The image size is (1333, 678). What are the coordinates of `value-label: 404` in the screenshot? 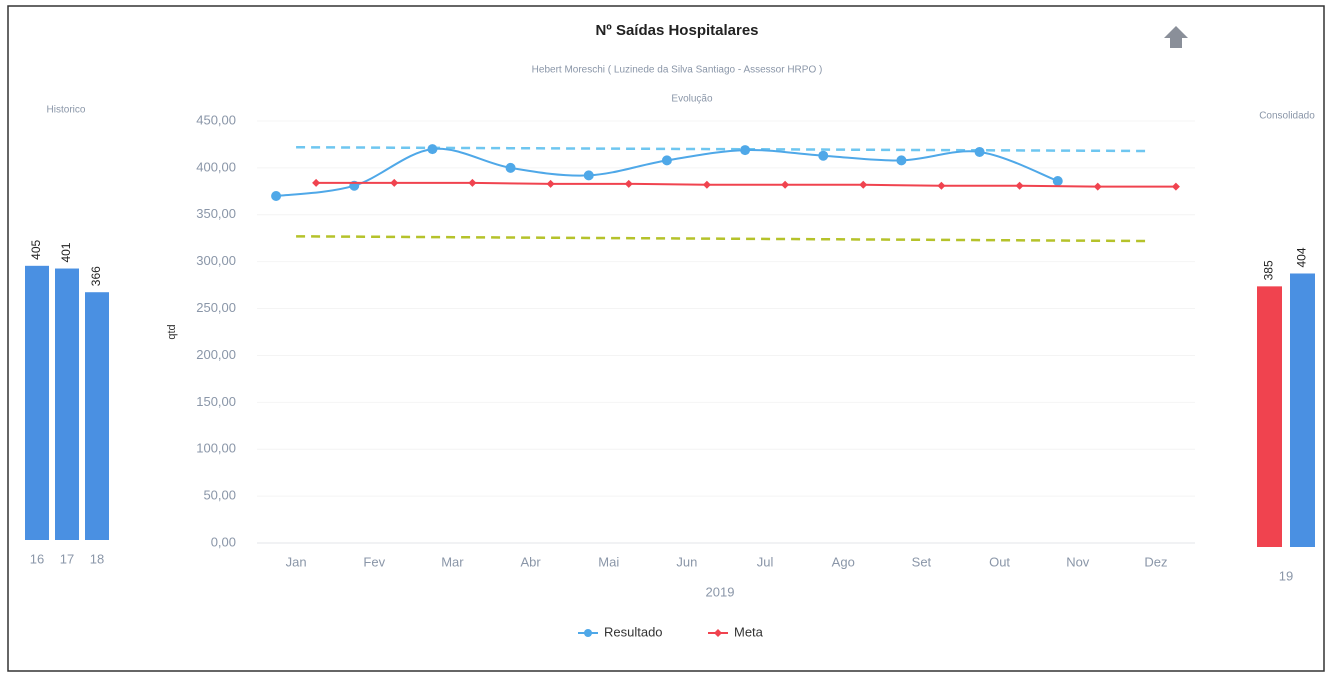 It's located at (1302, 257).